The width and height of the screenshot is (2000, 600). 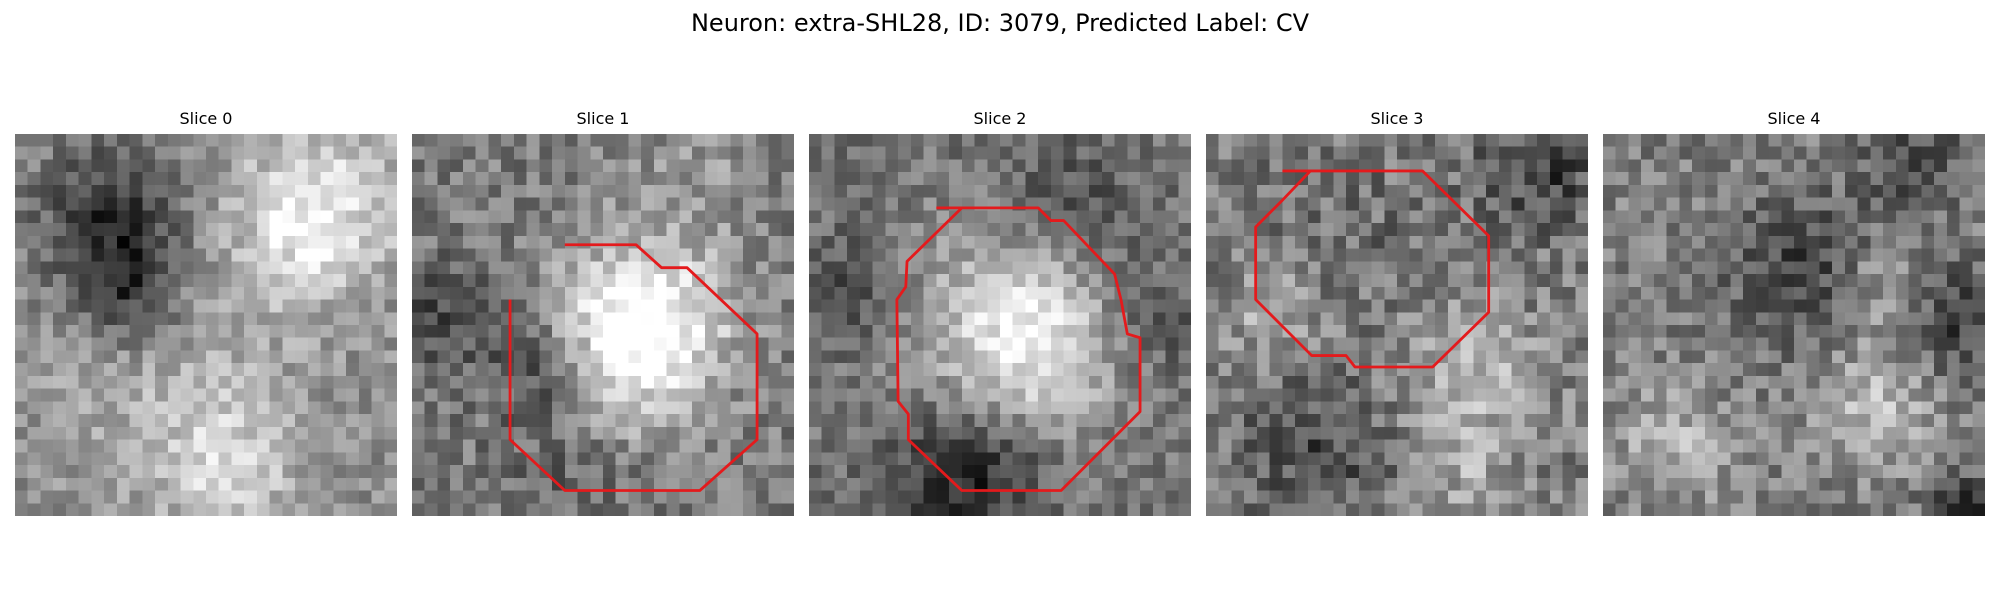 I want to click on slice-panel-4: Slice 4, so click(x=1794, y=314).